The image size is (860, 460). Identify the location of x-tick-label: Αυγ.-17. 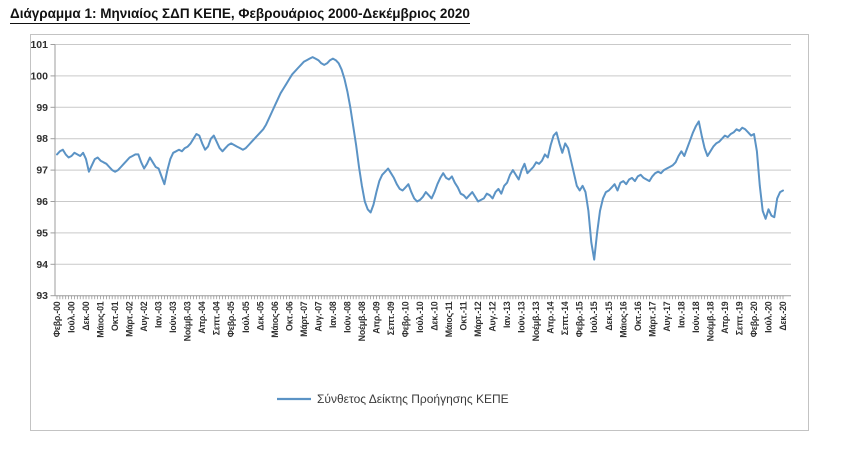
(667, 316).